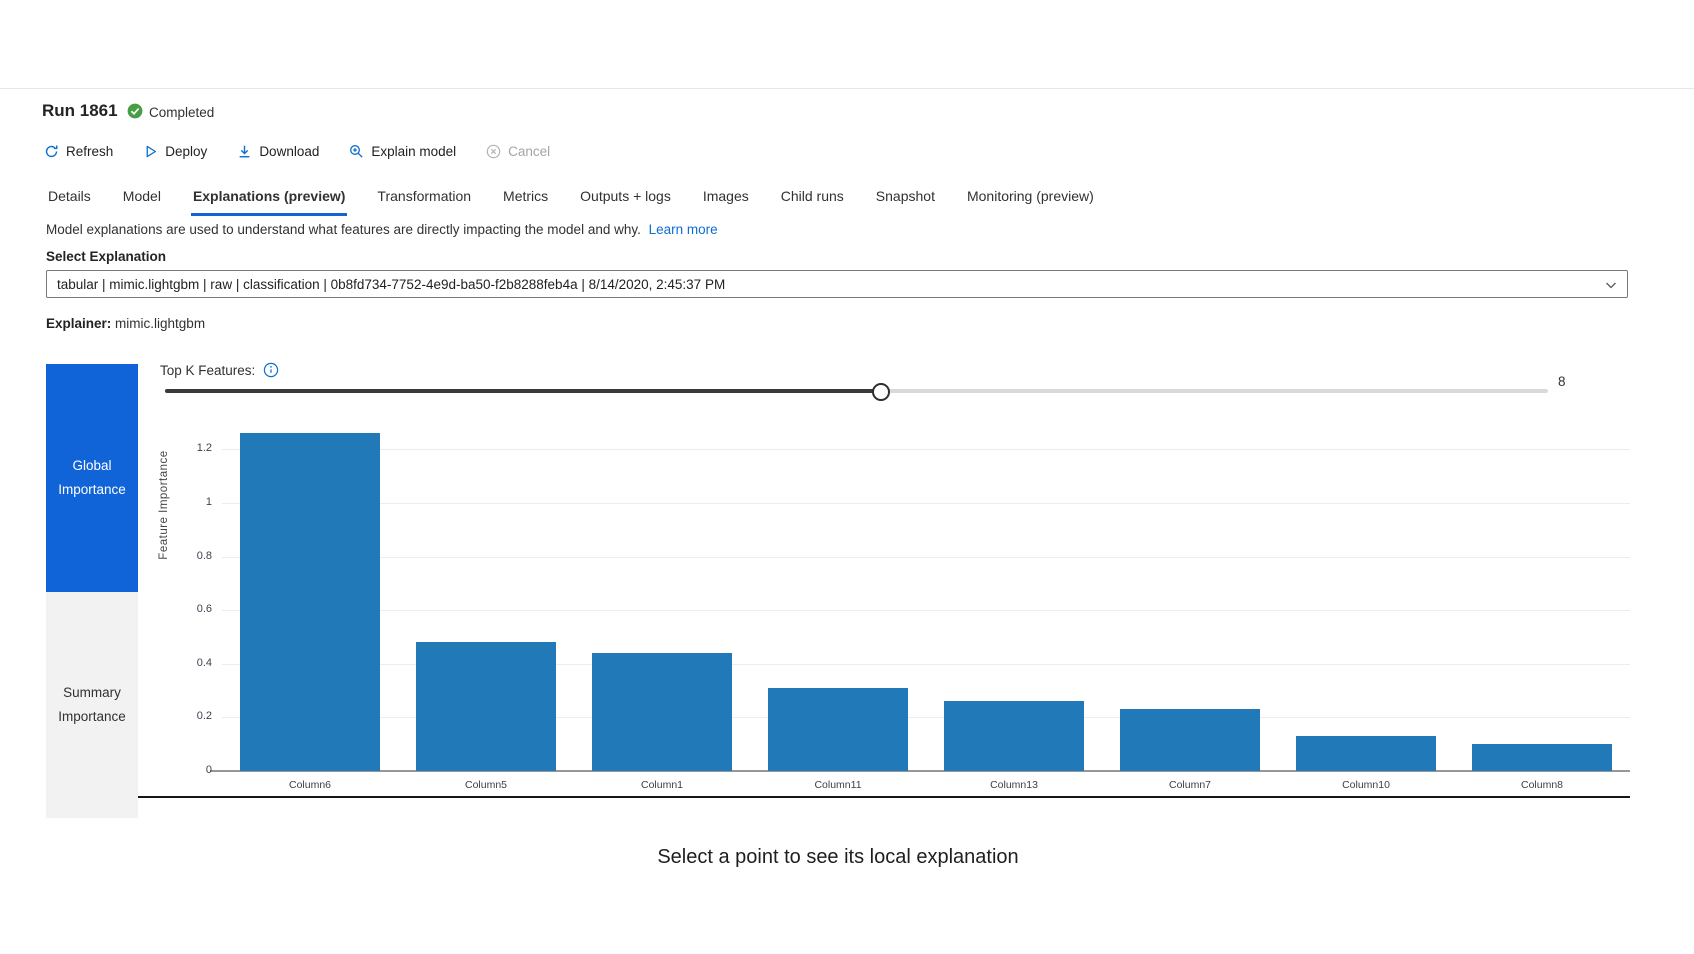  I want to click on toolbar-item-label: Cancel, so click(529, 151).